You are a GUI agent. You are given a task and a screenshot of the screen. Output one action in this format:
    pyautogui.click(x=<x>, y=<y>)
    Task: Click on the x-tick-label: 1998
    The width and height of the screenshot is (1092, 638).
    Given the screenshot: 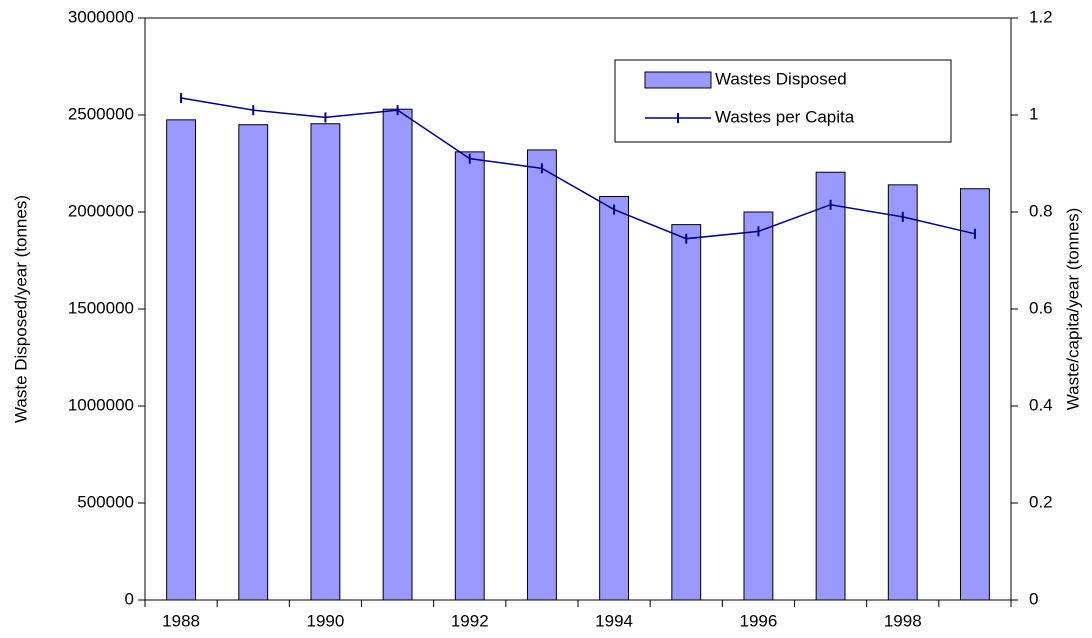 What is the action you would take?
    pyautogui.click(x=903, y=620)
    